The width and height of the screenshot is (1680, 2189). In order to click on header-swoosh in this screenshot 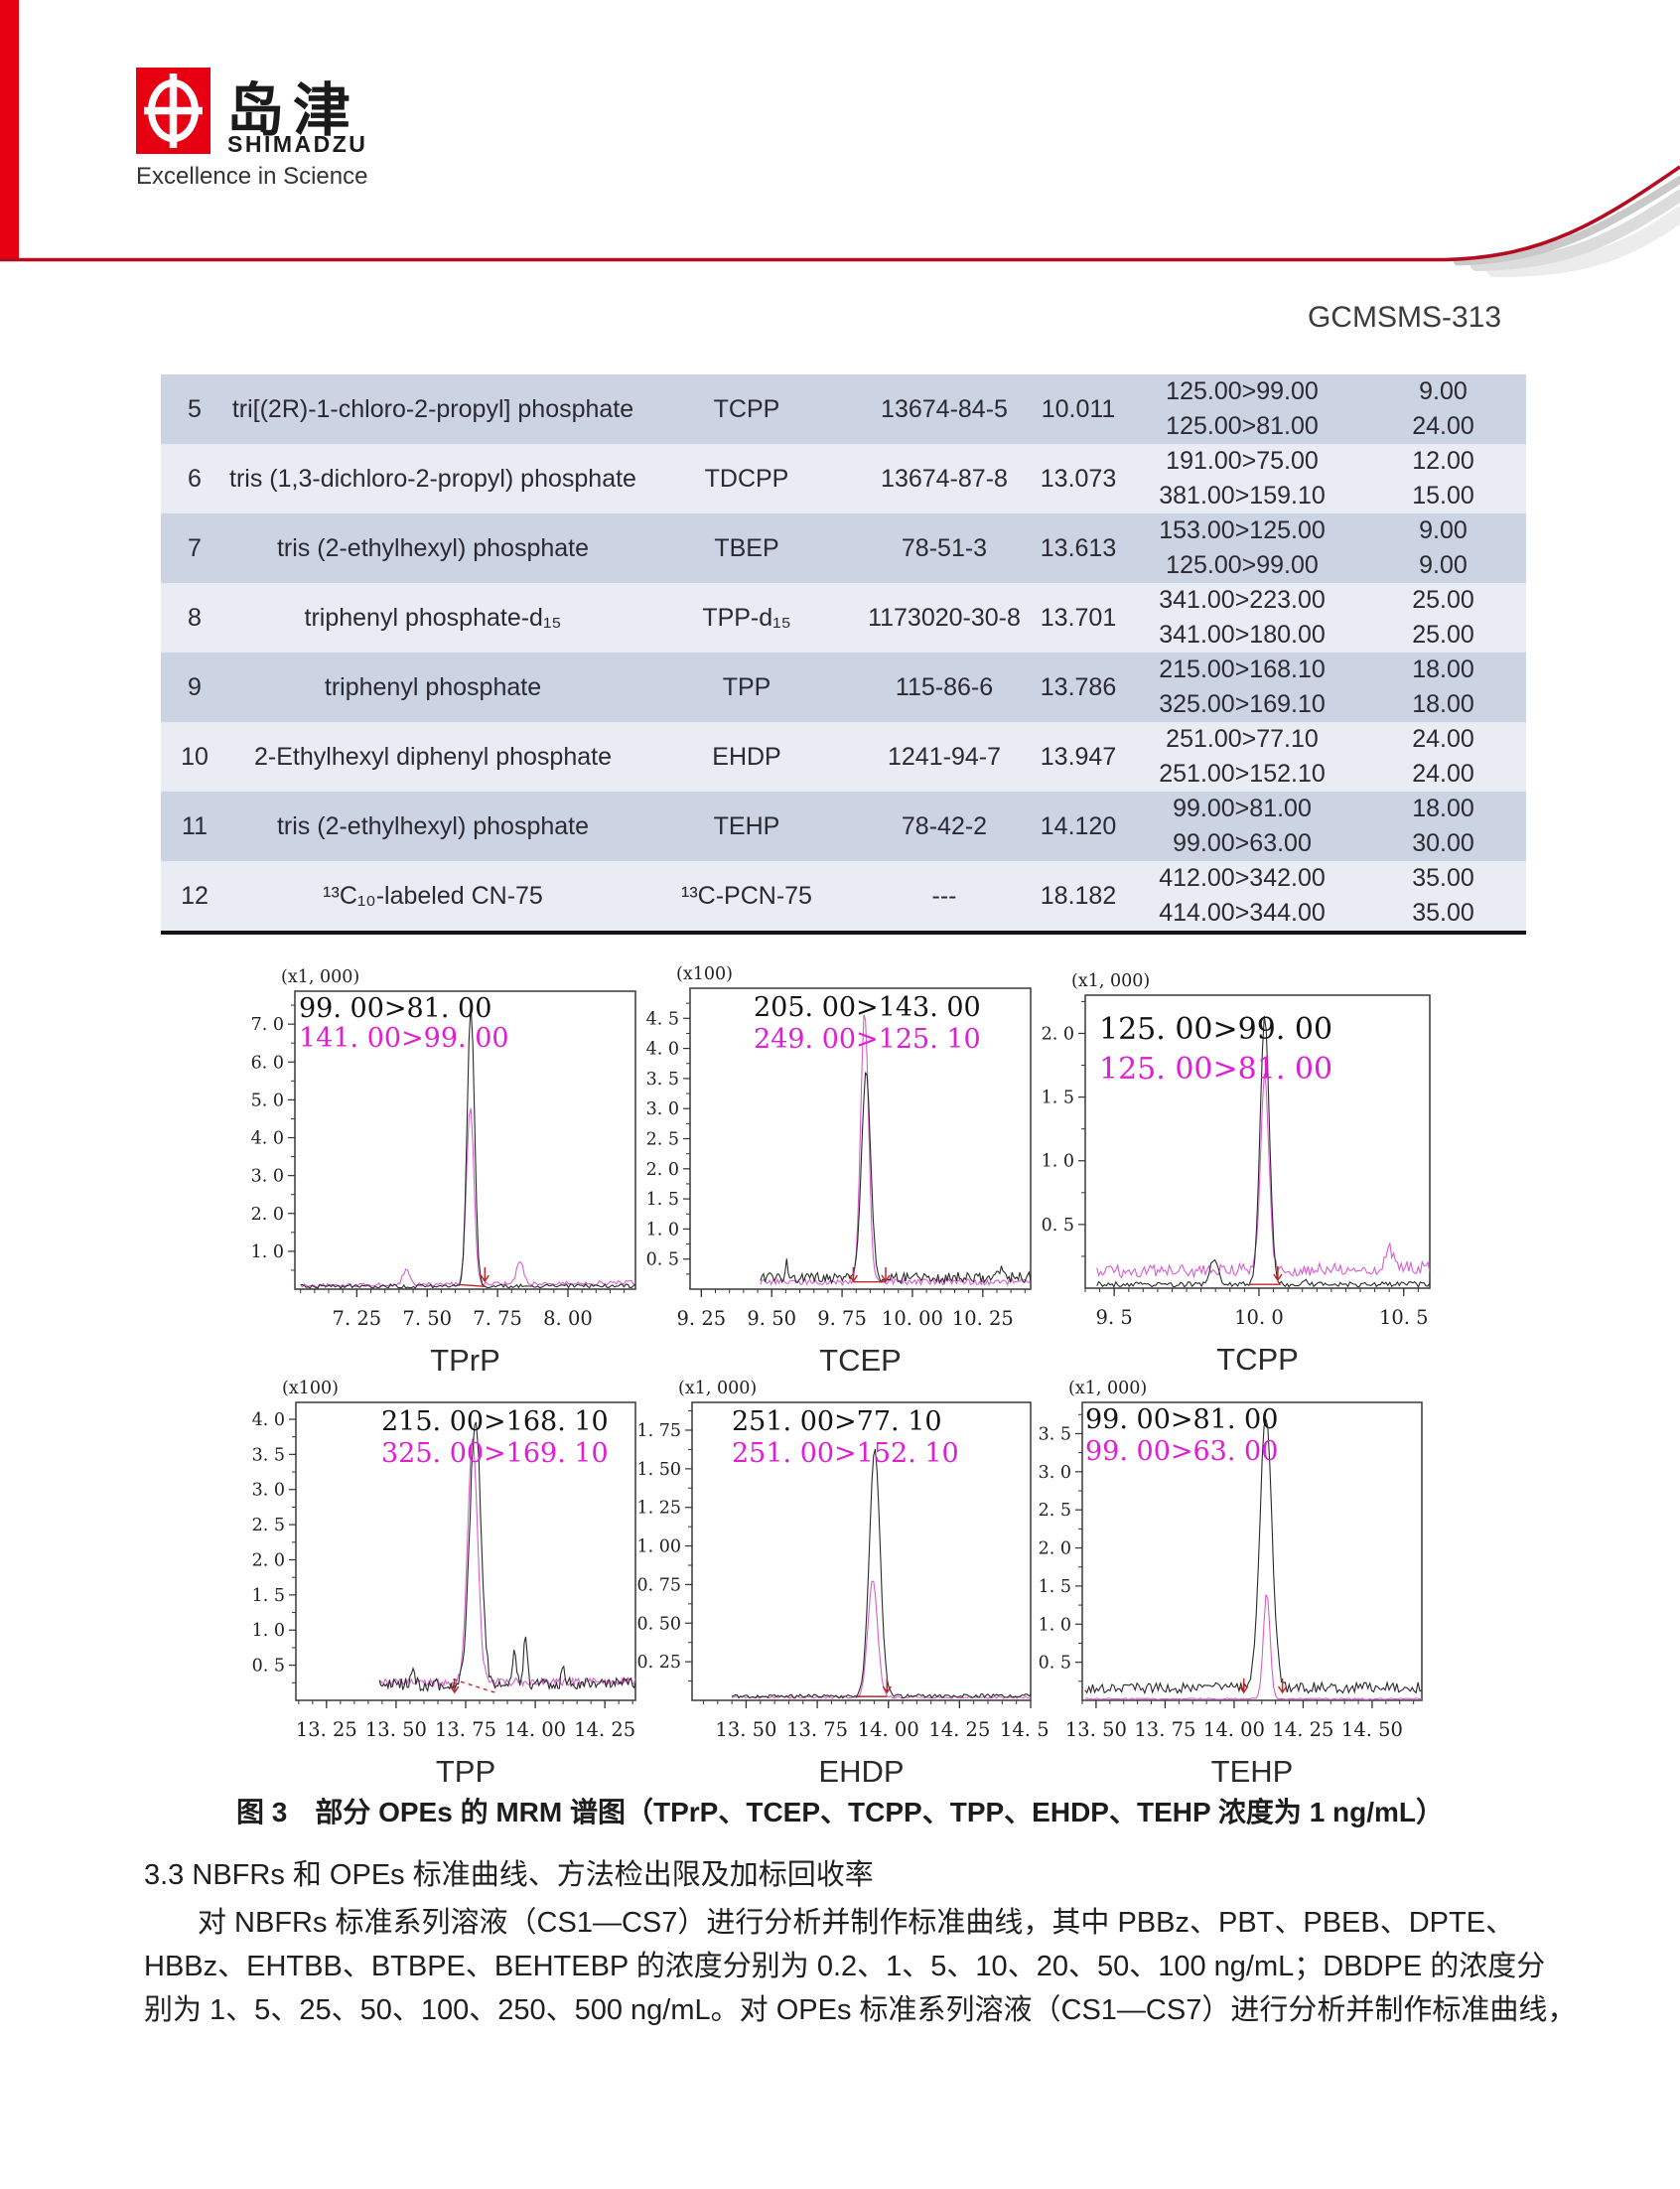, I will do `click(840, 222)`.